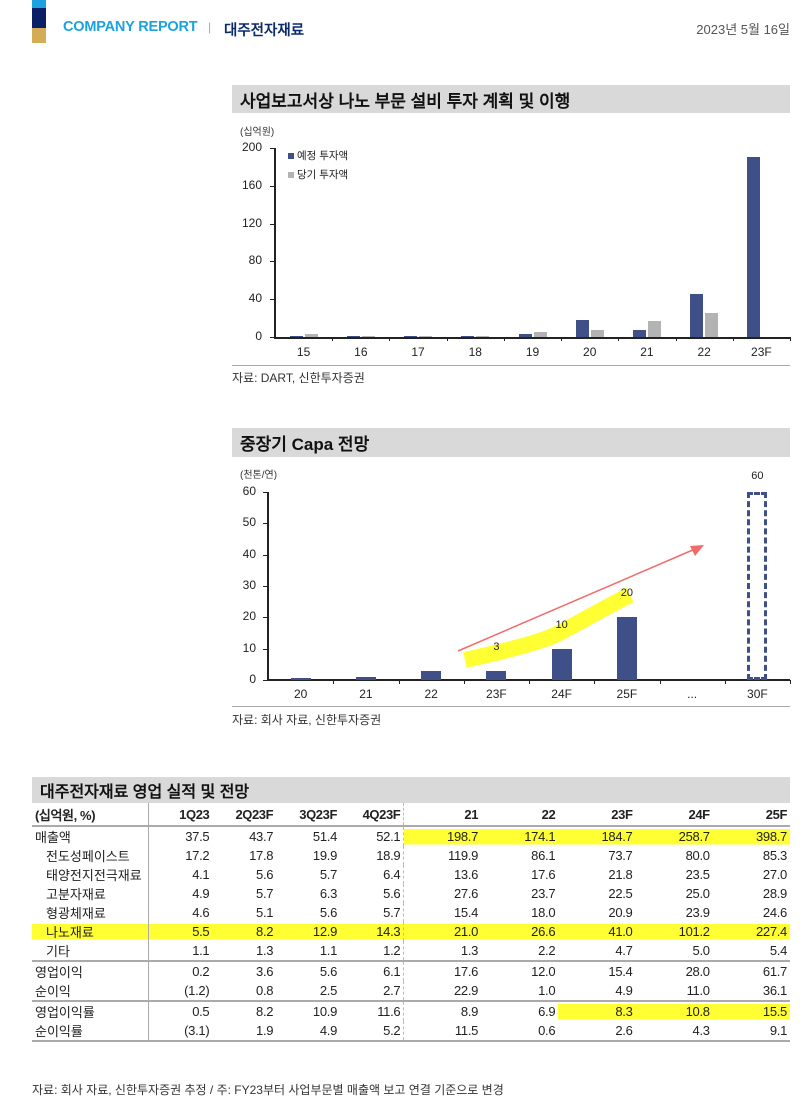 The width and height of the screenshot is (800, 1115). What do you see at coordinates (249, 491) in the screenshot?
I see `chart2-y-tick-label: 60` at bounding box center [249, 491].